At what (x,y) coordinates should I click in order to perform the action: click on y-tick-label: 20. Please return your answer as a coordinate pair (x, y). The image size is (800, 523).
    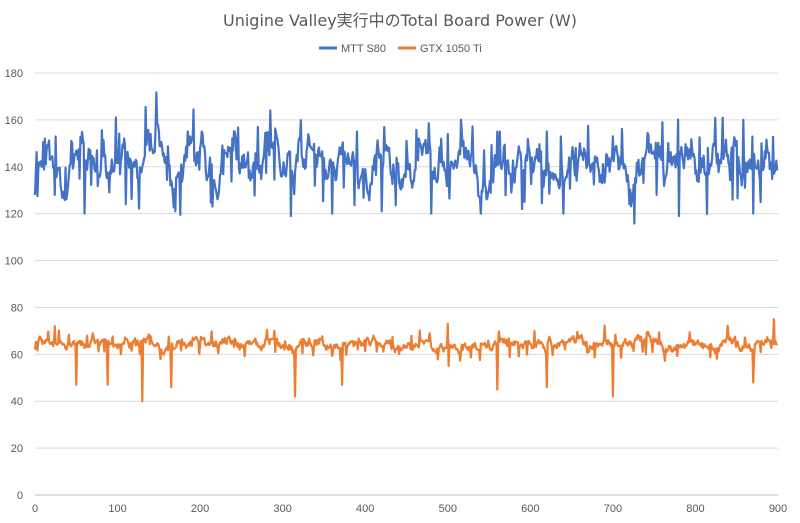
    Looking at the image, I should click on (17, 449).